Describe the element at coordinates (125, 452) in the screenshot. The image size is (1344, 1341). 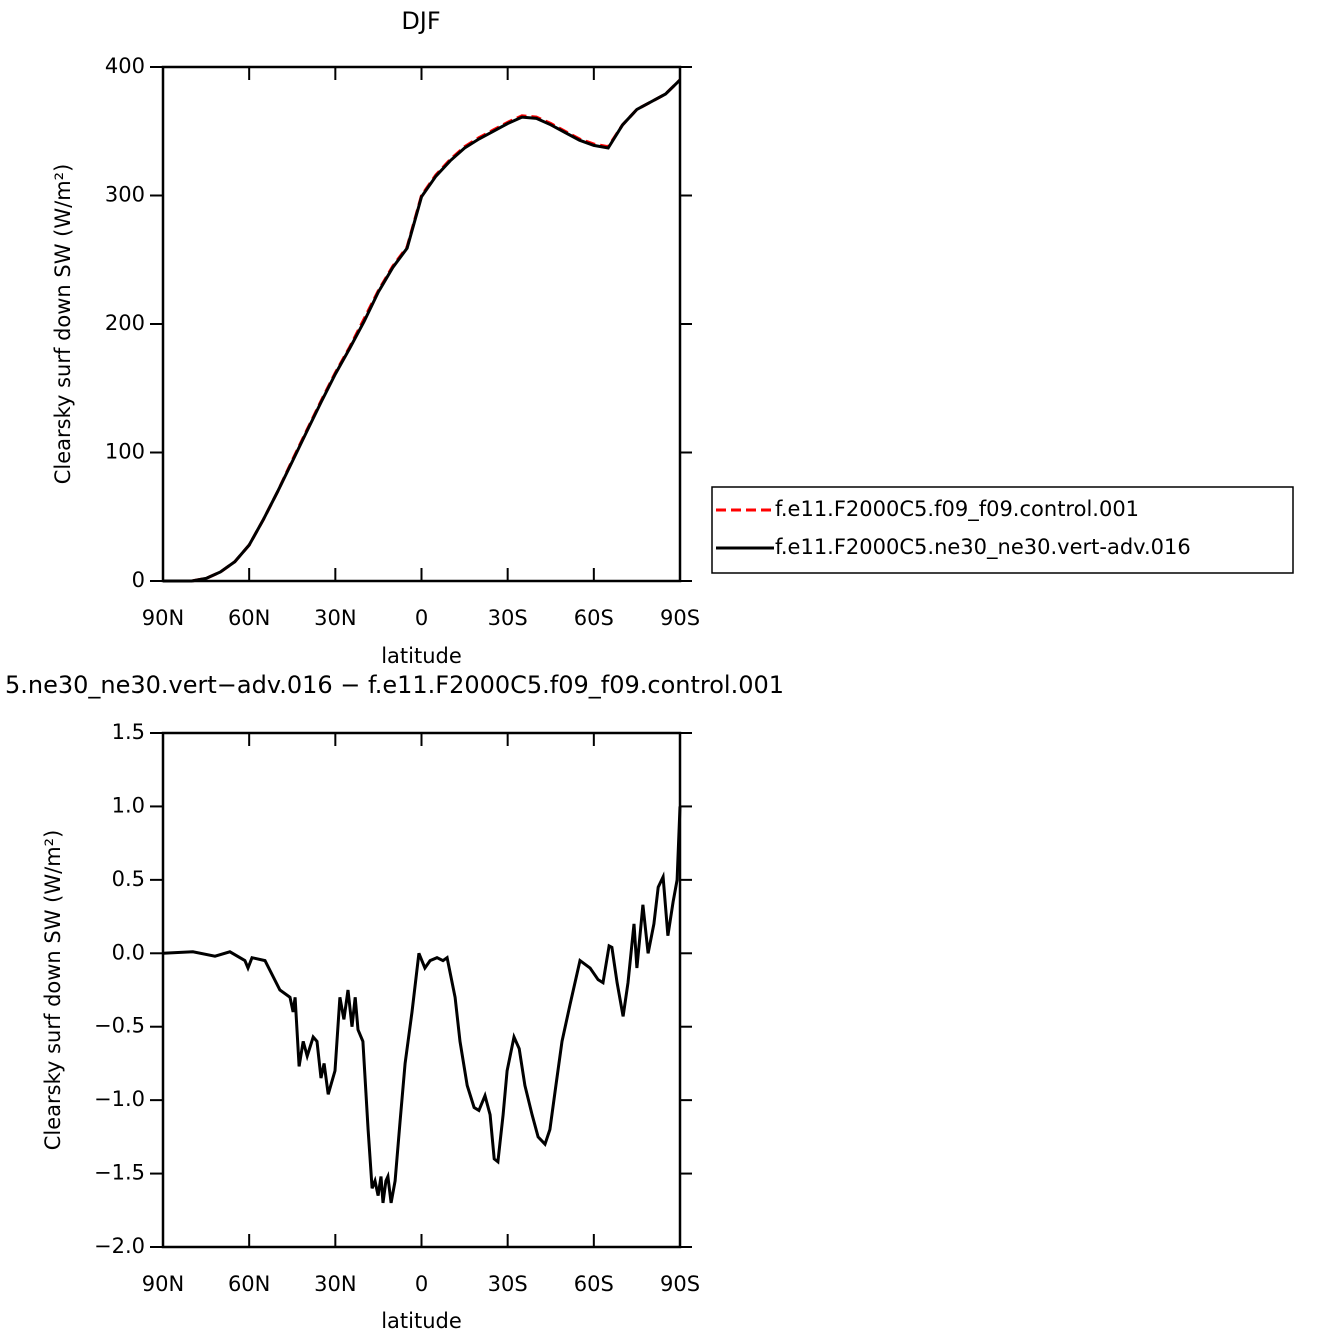
I see `y-tick-label: 100` at that location.